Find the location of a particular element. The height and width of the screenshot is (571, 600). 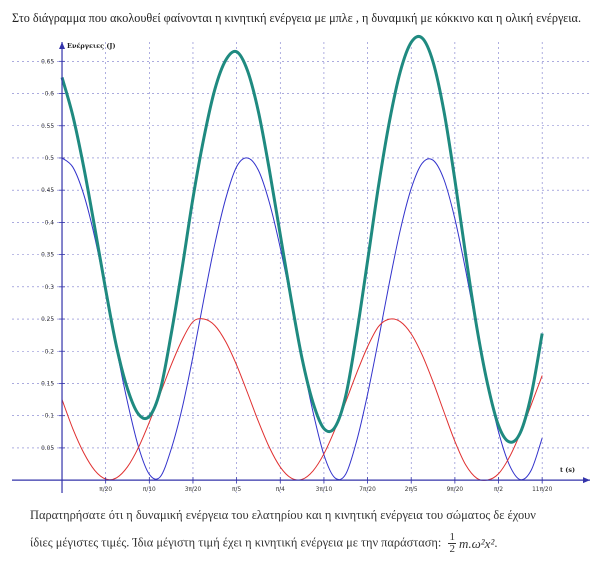

y-axis-label: Ενέργειες (J) is located at coordinates (91, 46).